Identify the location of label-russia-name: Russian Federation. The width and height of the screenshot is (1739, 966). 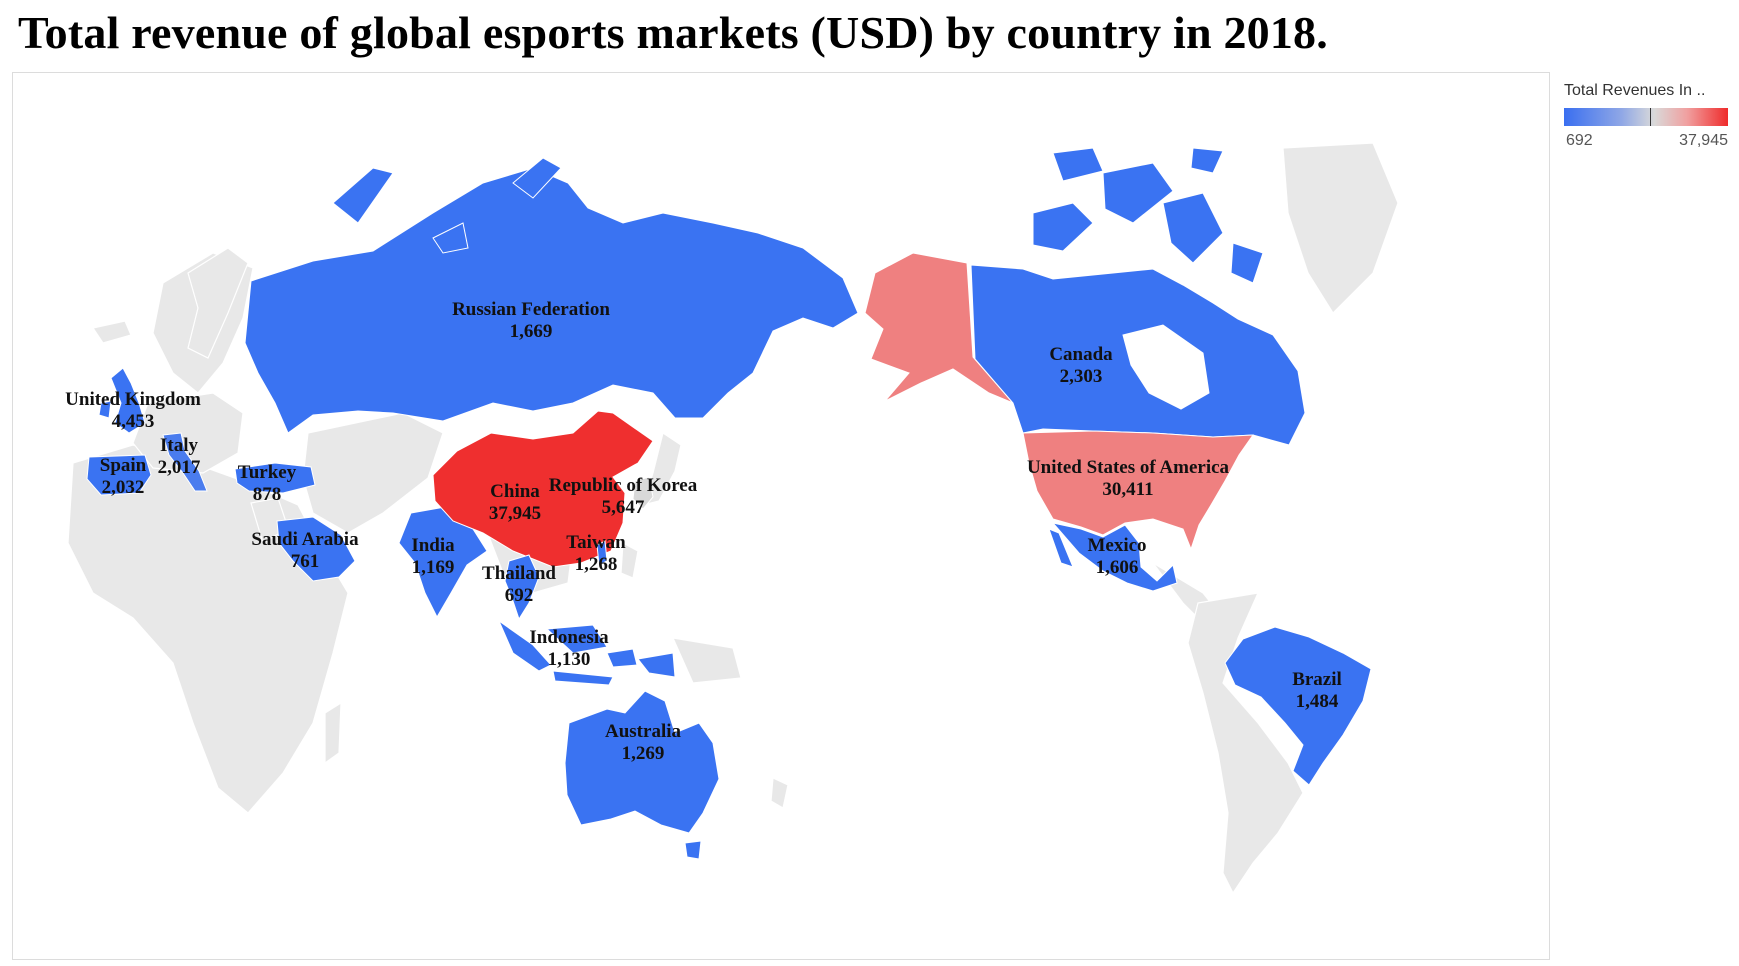
(531, 309).